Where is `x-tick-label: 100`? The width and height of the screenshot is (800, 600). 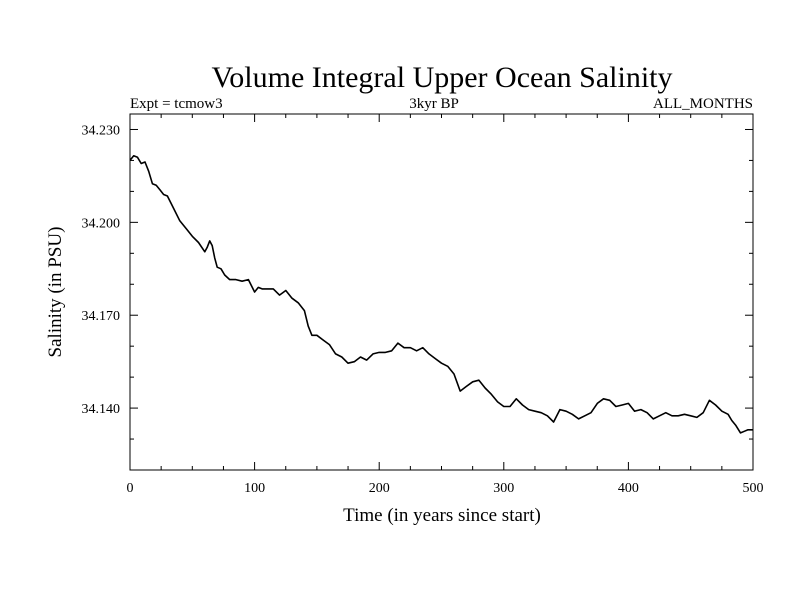 x-tick-label: 100 is located at coordinates (254, 488).